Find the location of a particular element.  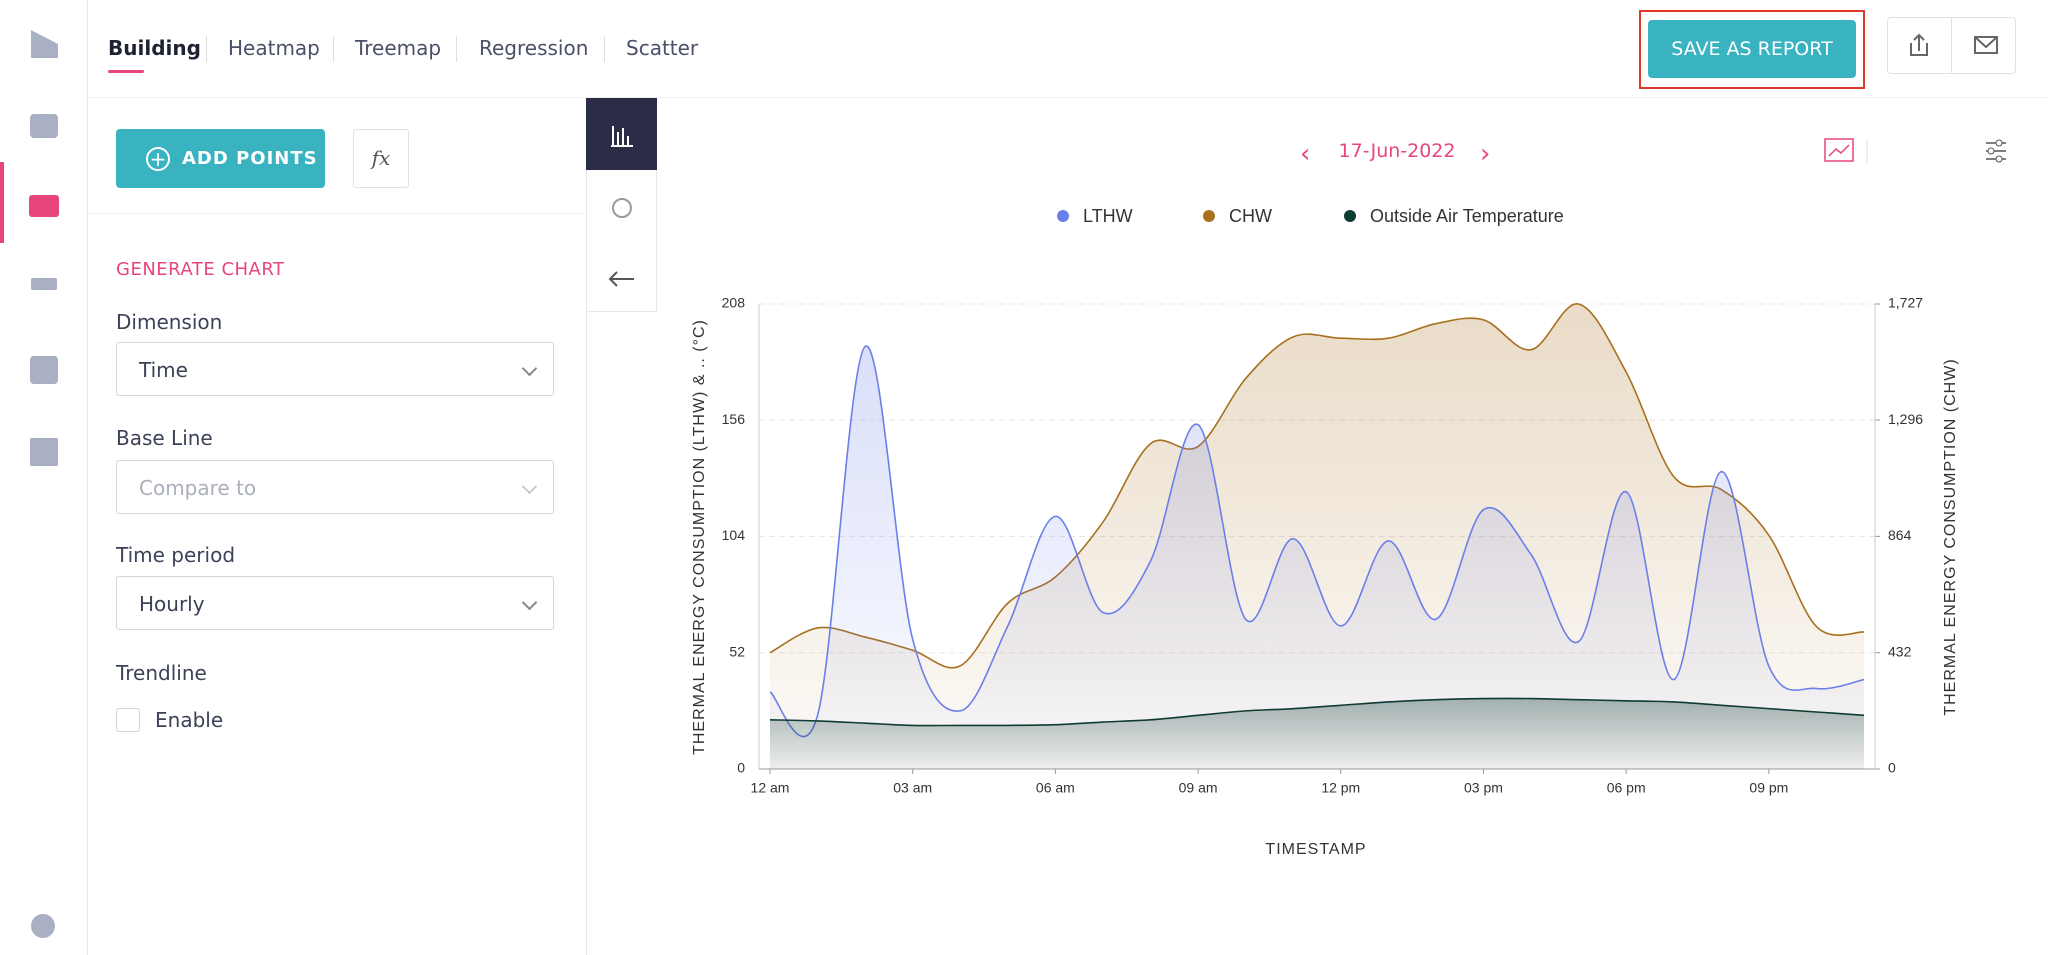

field-label: Trendline is located at coordinates (161, 673).